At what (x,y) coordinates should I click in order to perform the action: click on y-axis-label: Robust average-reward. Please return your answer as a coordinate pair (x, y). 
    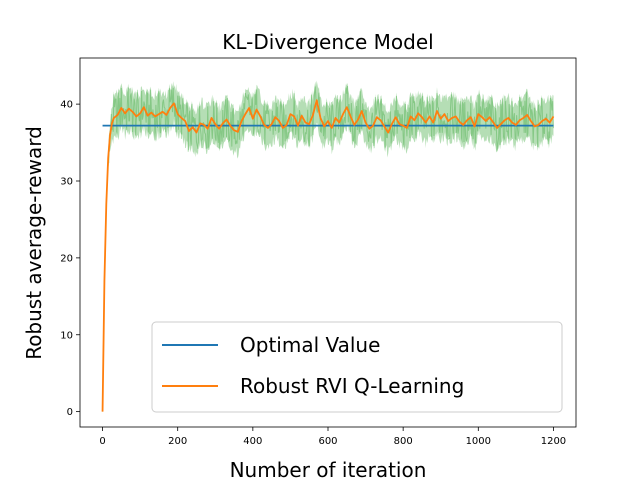
    Looking at the image, I should click on (34, 243).